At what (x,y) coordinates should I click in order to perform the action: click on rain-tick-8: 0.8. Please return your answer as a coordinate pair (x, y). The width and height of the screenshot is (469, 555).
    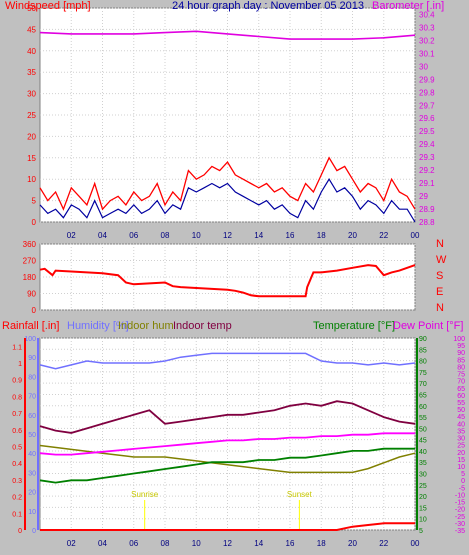
    Looking at the image, I should click on (17, 397).